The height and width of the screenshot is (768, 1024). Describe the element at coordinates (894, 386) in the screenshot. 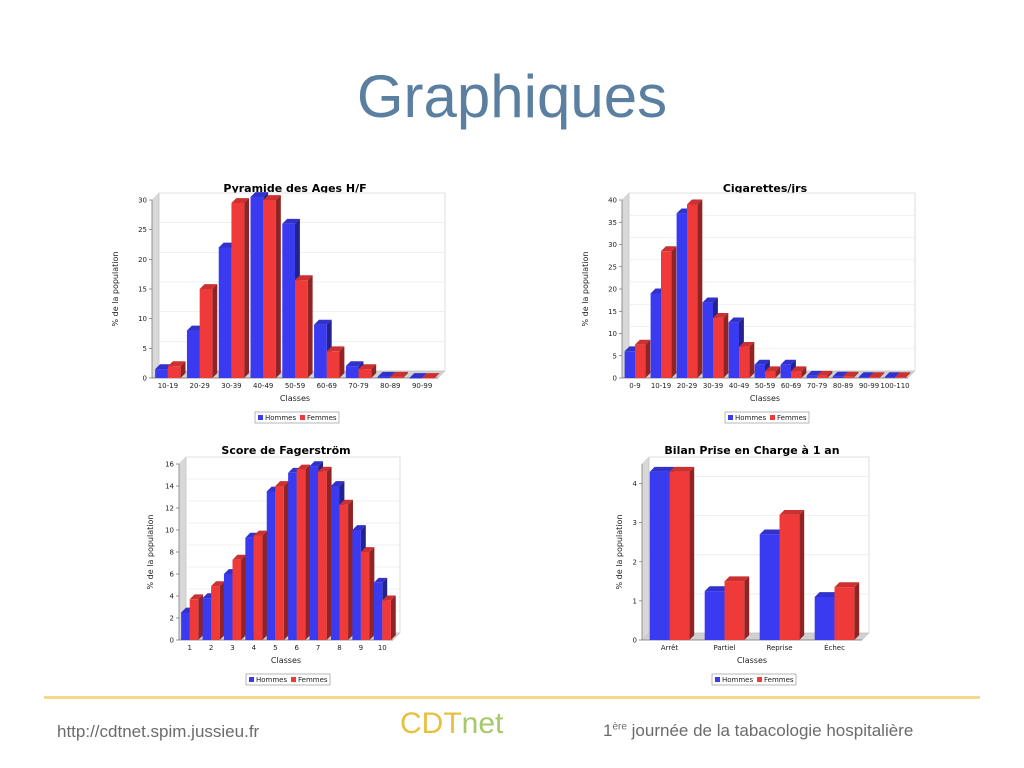

I see `x-tick-label: 100-110` at that location.